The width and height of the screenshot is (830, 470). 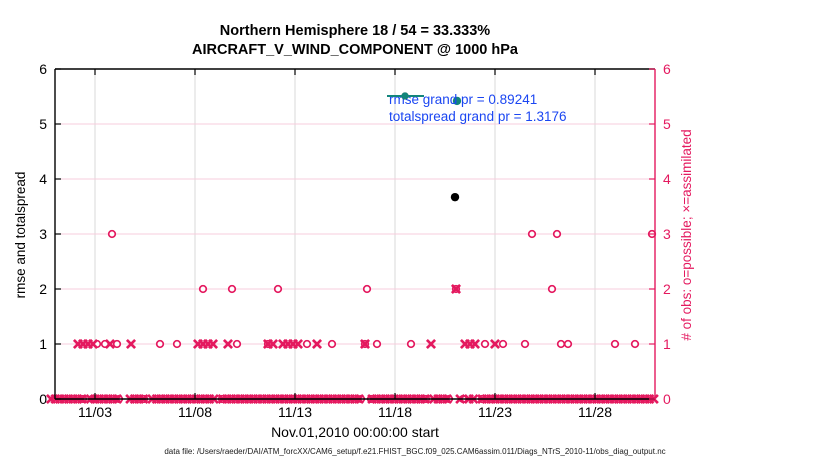 I want to click on plot-title-line1: Northern Hemisphere 18 / 54 = 33.333%, so click(x=355, y=31).